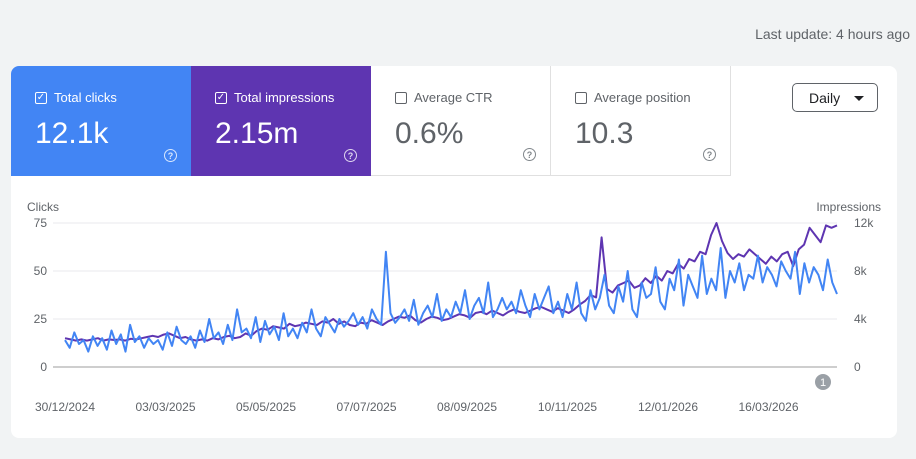  What do you see at coordinates (43, 367) in the screenshot?
I see `left-tick-label: 0` at bounding box center [43, 367].